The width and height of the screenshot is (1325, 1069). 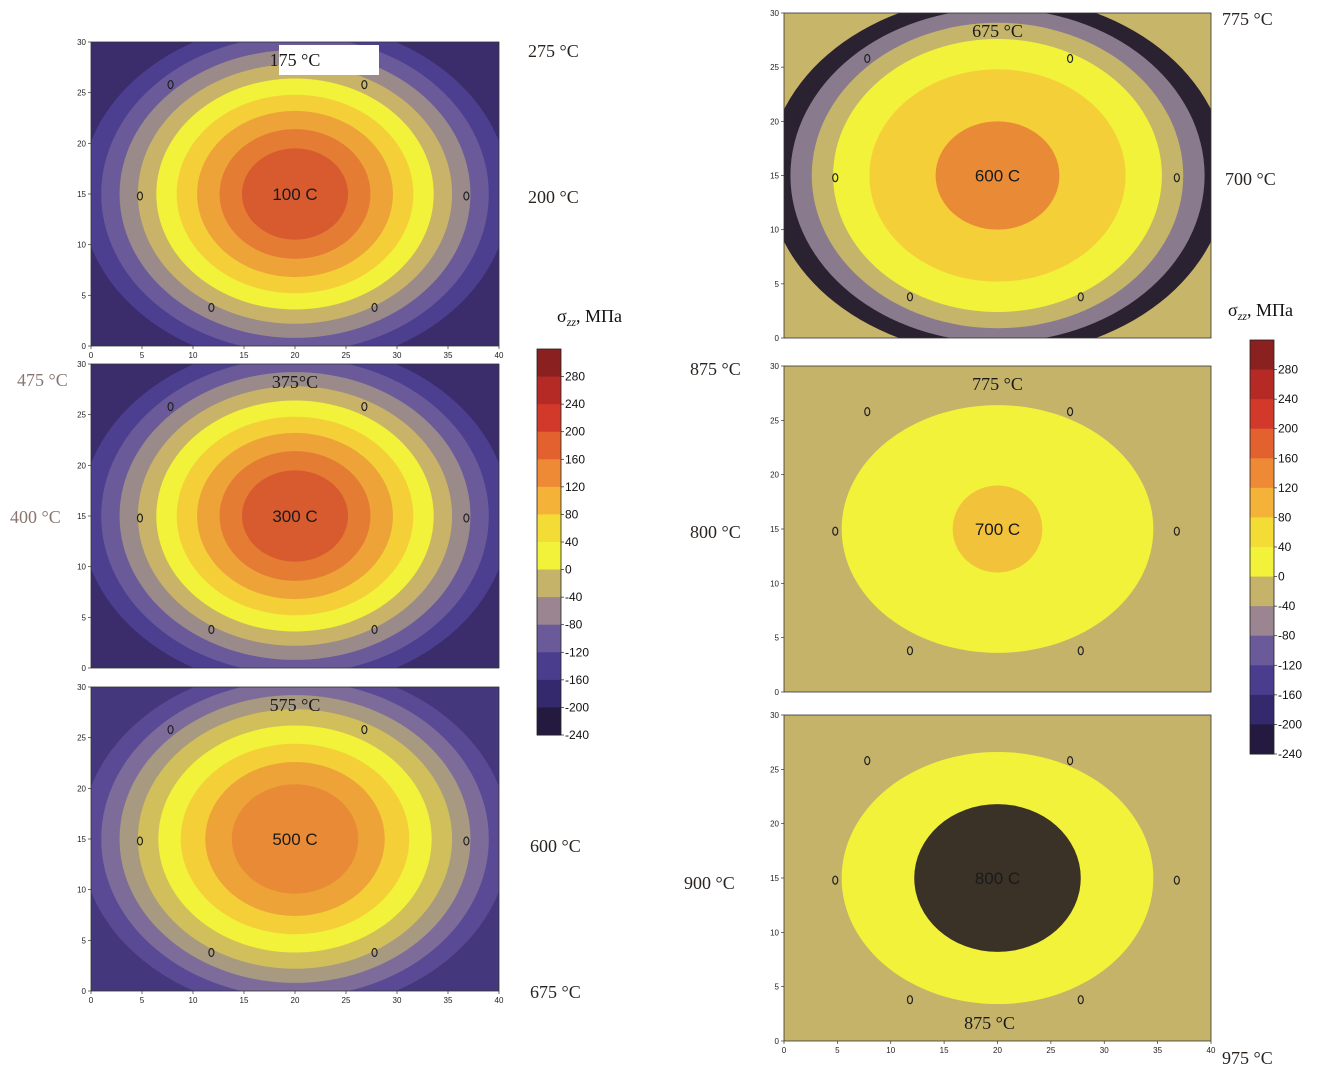 What do you see at coordinates (1290, 754) in the screenshot?
I see `colorbar-level-label: -240` at bounding box center [1290, 754].